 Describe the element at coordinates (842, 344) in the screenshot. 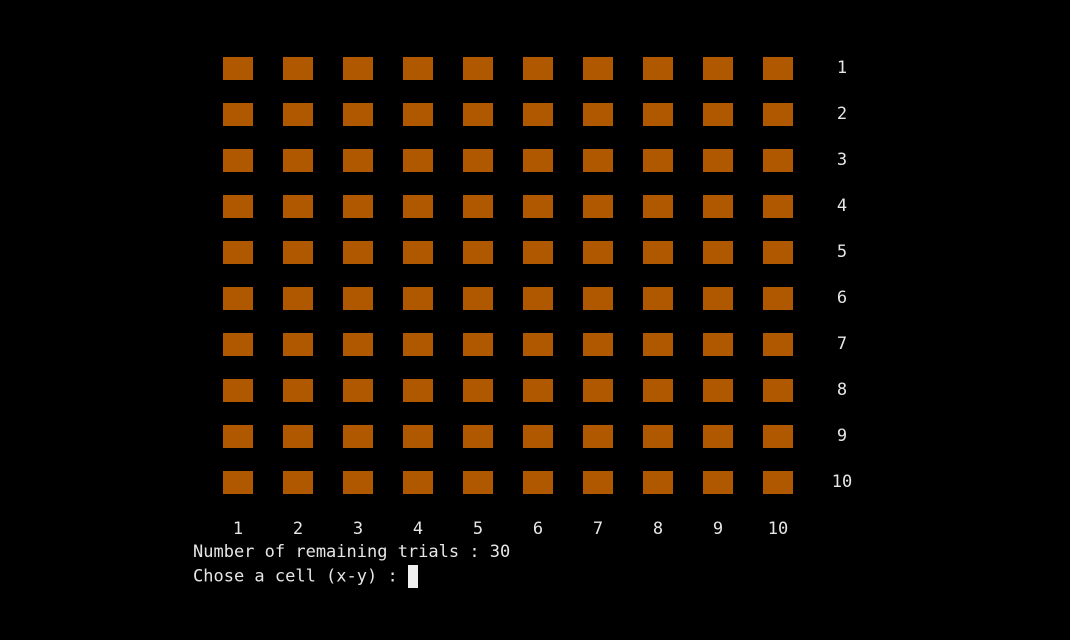

I see `row-label: 7` at that location.